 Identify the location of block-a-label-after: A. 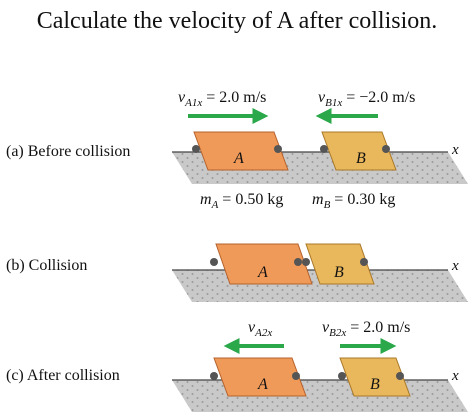
(263, 384).